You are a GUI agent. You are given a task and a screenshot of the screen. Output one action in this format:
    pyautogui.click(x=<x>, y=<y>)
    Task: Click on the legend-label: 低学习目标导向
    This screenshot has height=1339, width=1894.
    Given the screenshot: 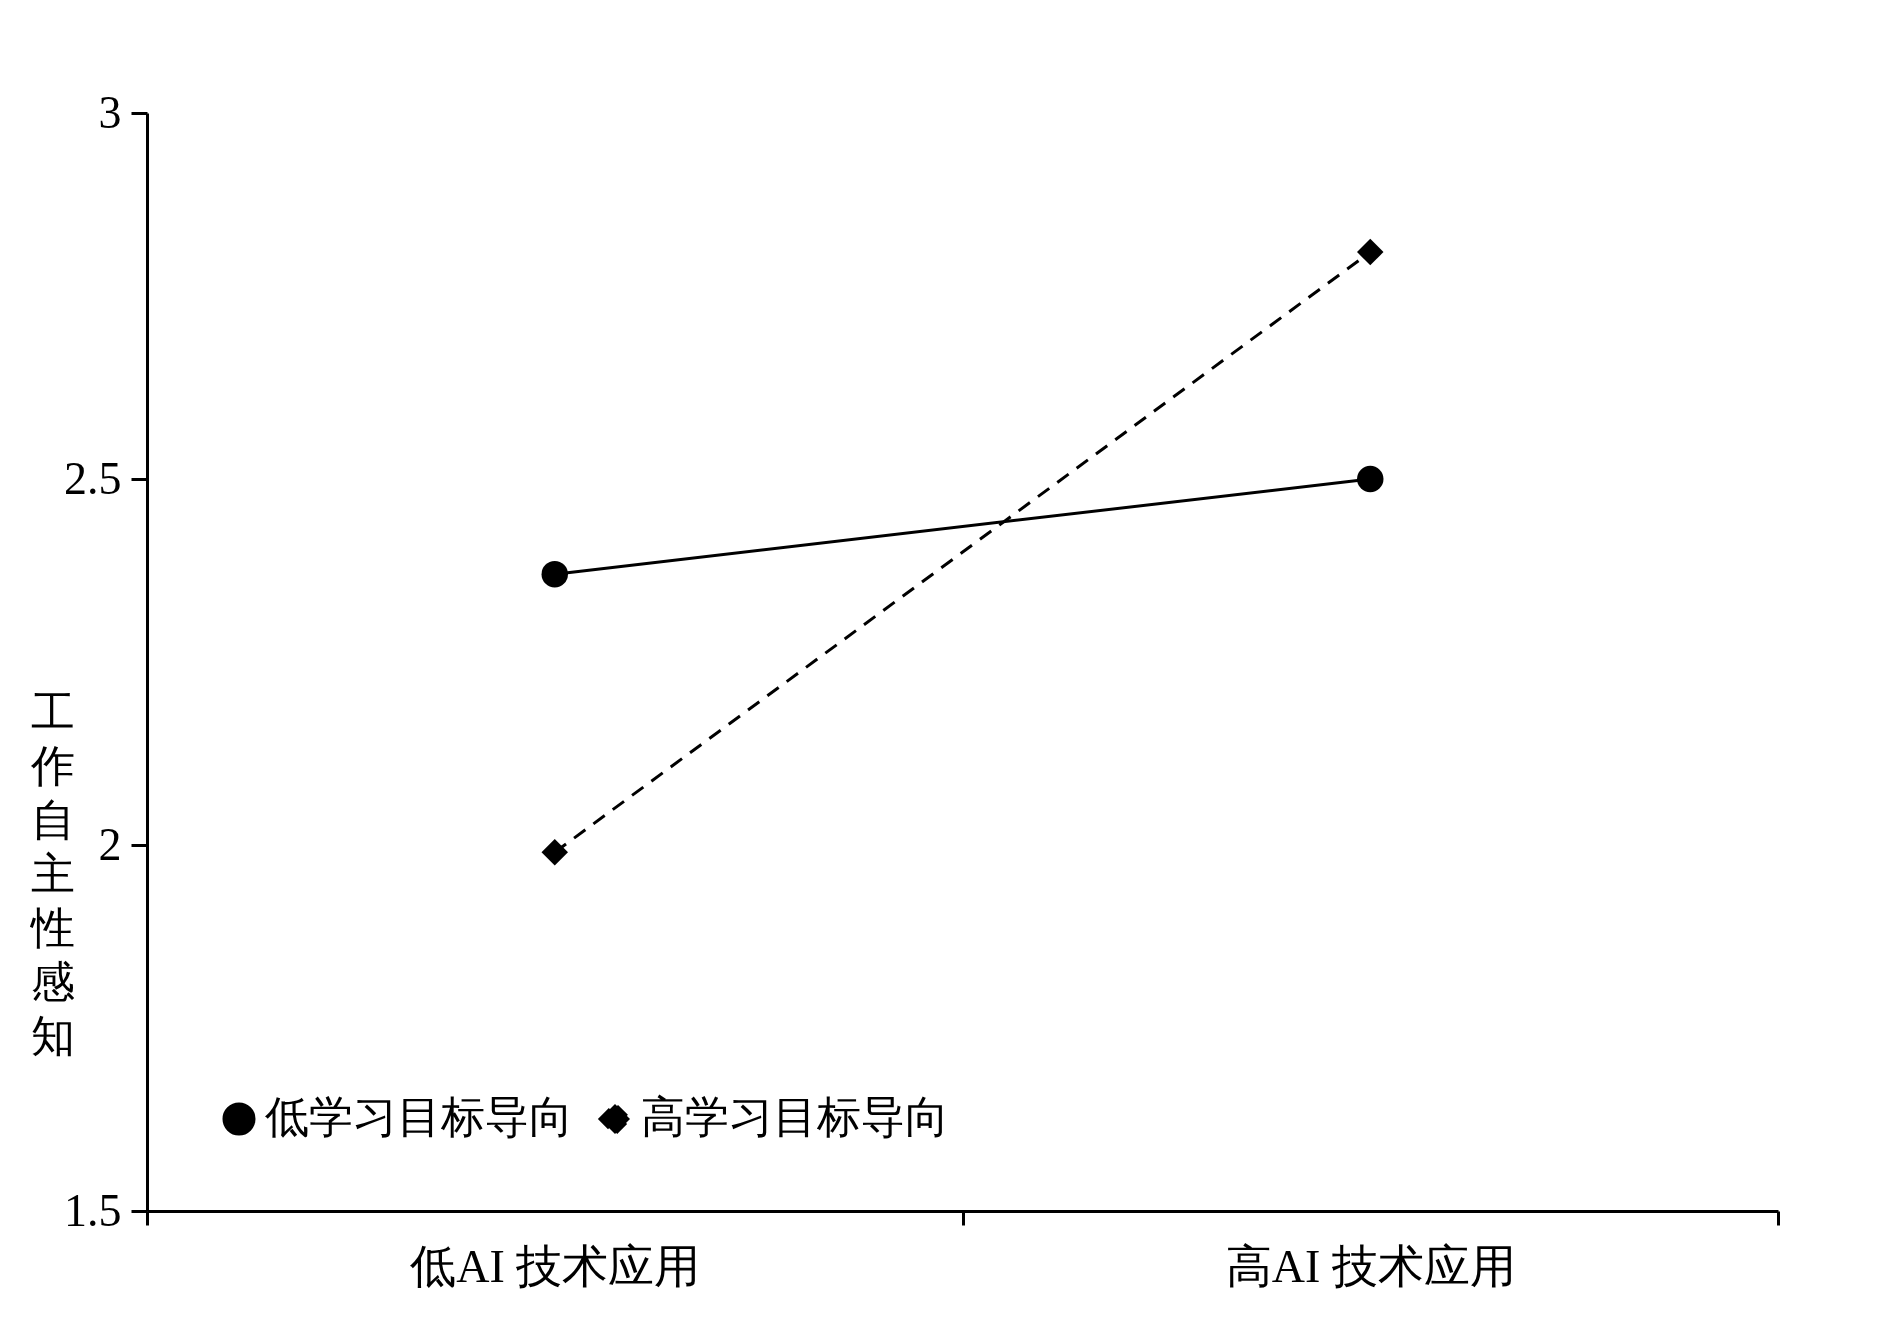 What is the action you would take?
    pyautogui.click(x=419, y=1117)
    